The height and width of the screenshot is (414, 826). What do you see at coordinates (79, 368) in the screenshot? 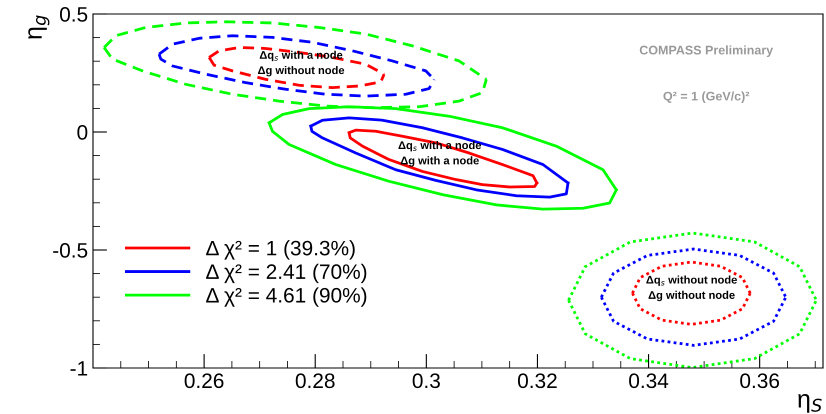
I see `y-tick-label: -1` at bounding box center [79, 368].